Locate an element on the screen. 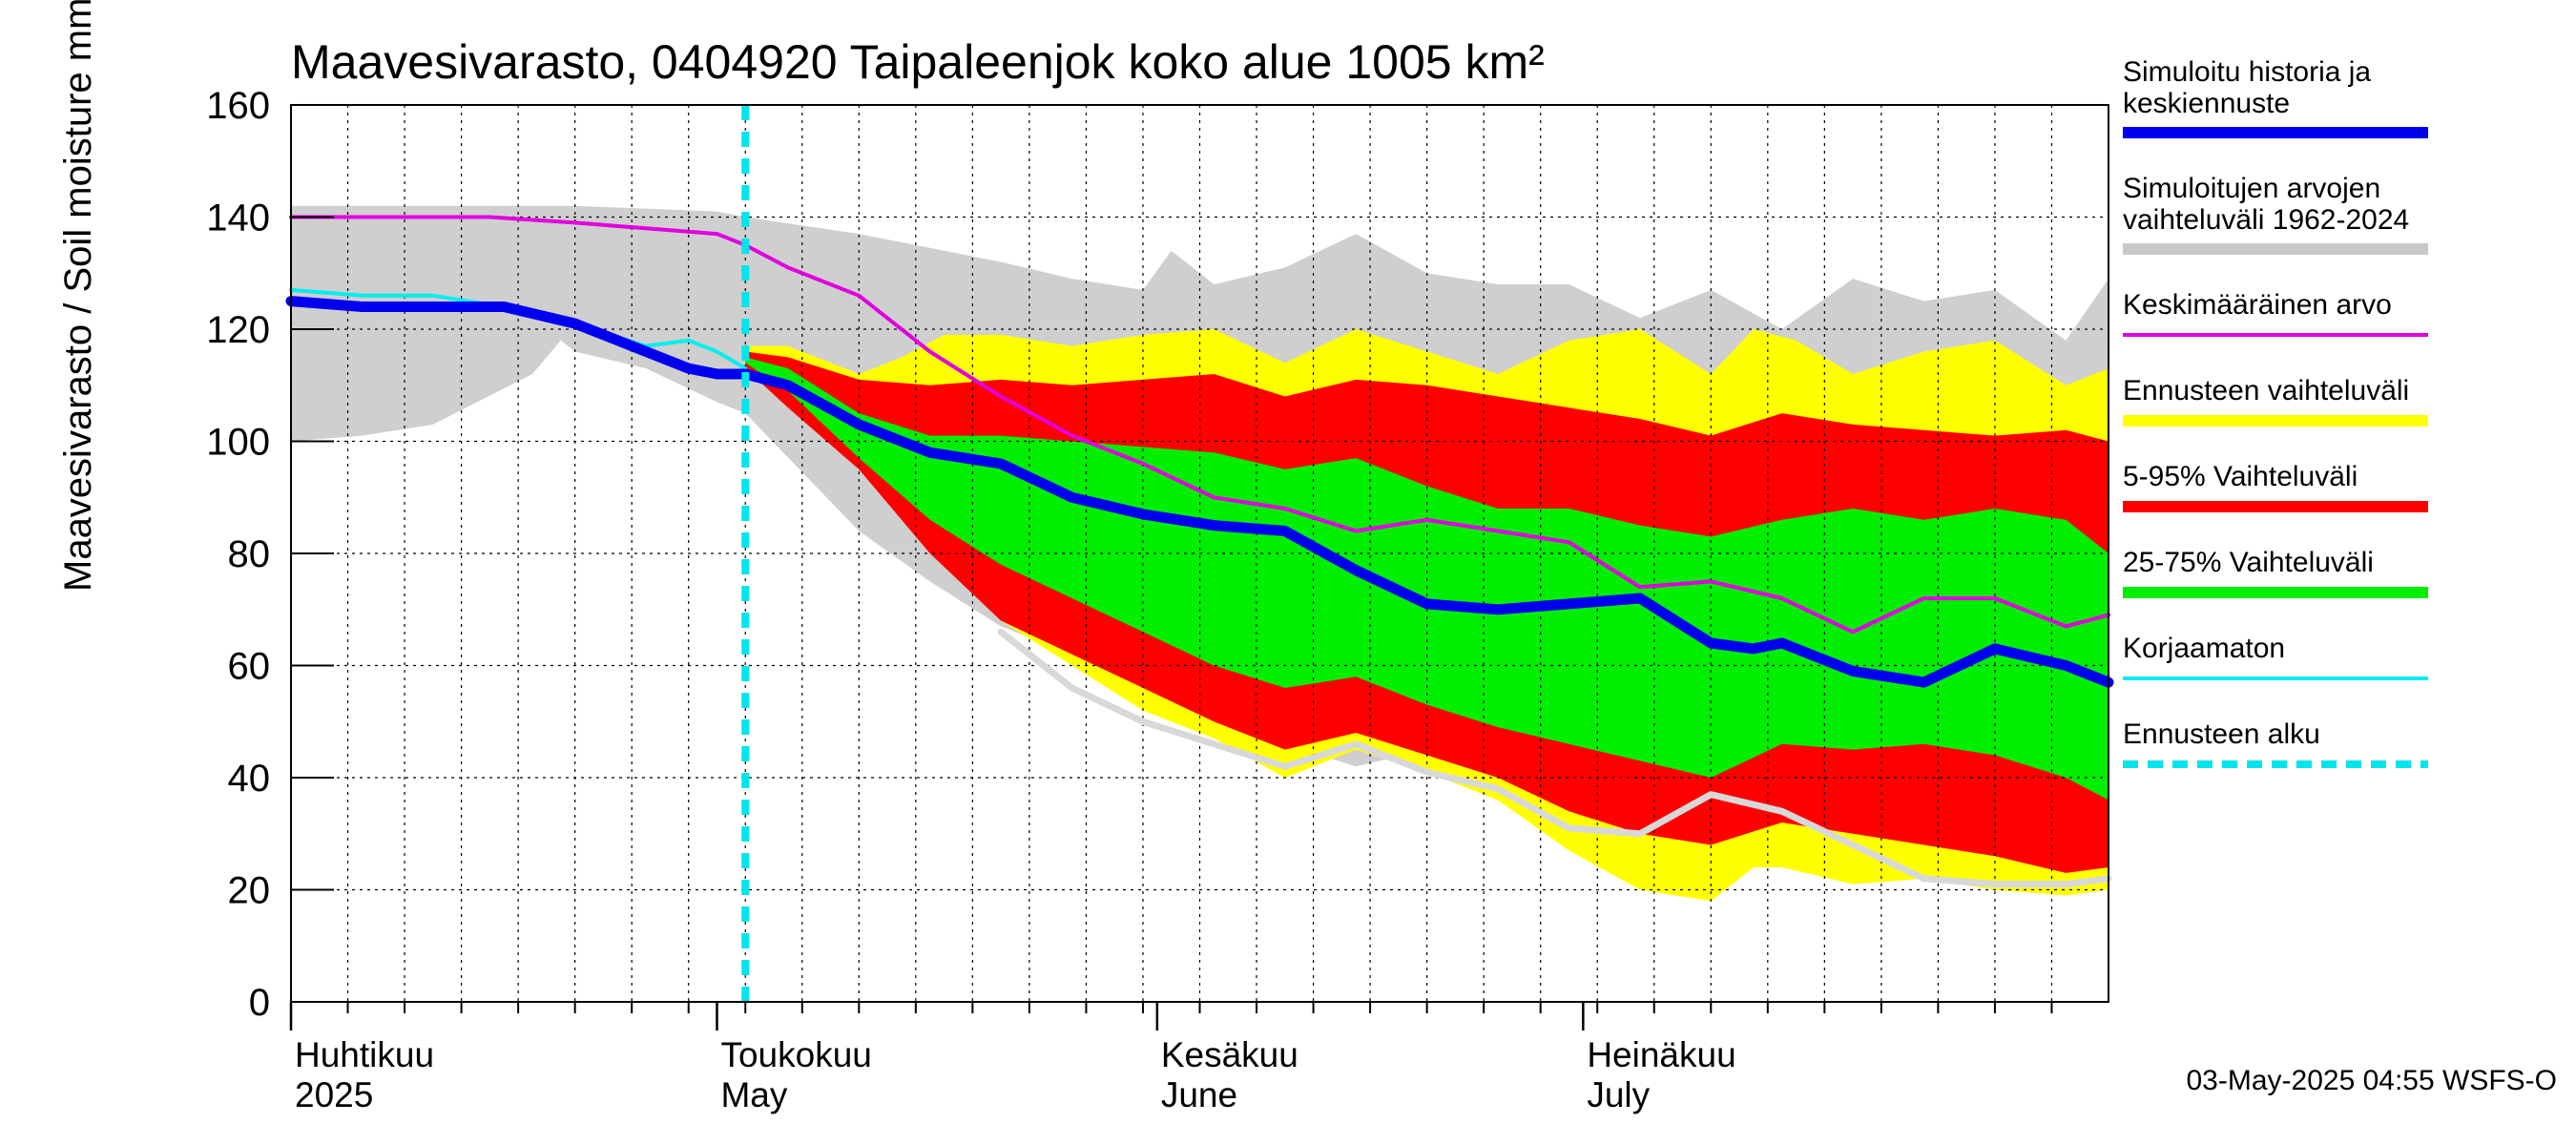 Image resolution: width=2576 pixels, height=1145 pixels. month-label-fi: Toukokuu is located at coordinates (795, 1055).